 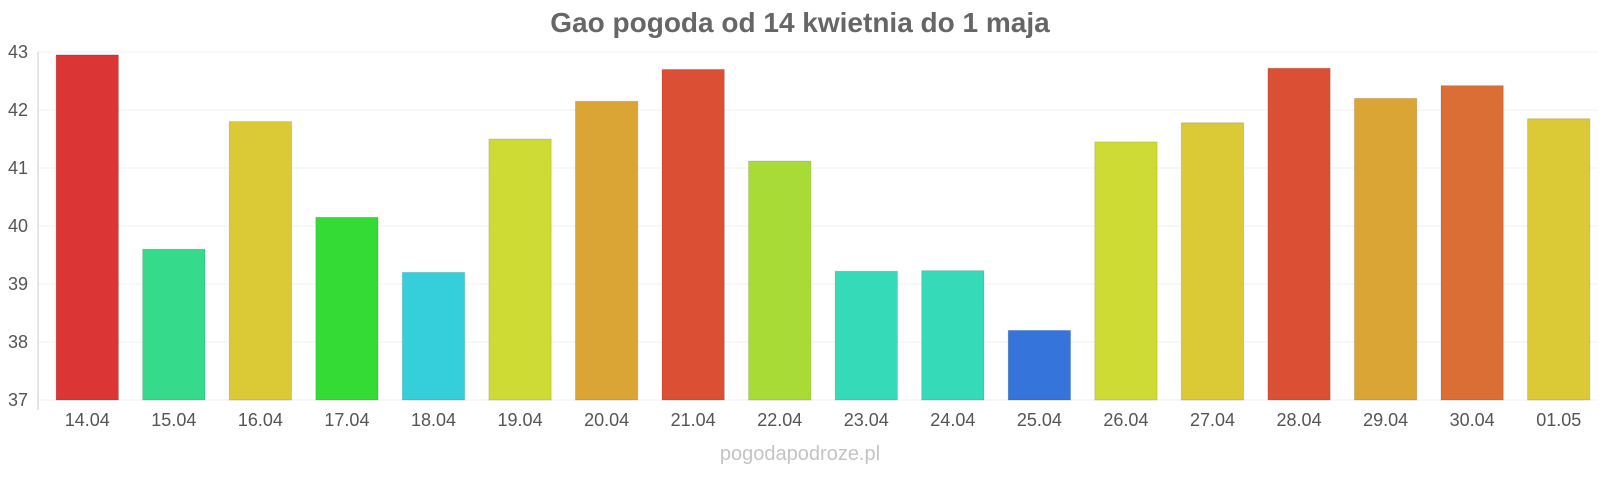 I want to click on bar-28.04, so click(x=1299, y=234).